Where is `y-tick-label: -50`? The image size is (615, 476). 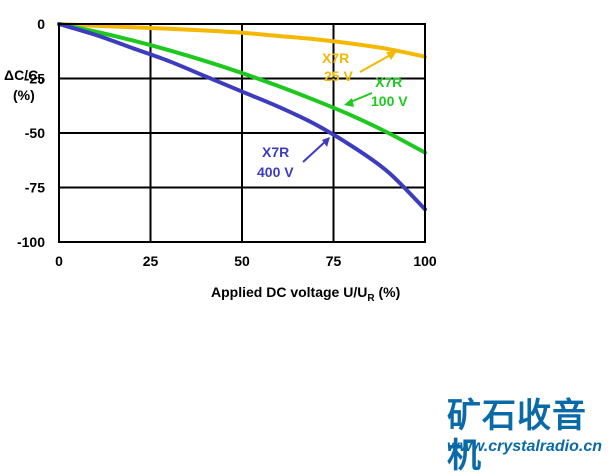 y-tick-label: -50 is located at coordinates (35, 133).